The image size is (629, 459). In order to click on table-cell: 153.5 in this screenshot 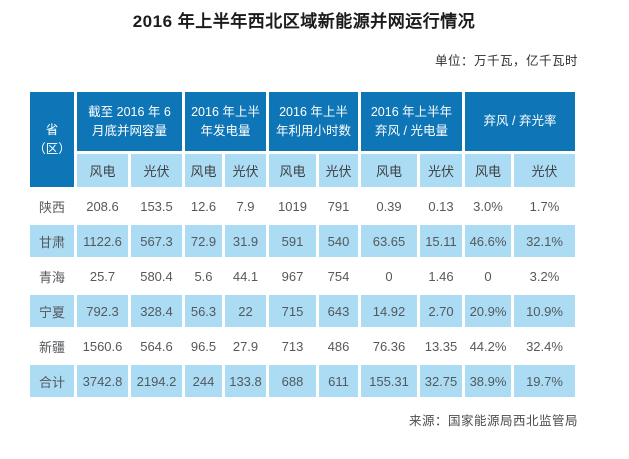, I will do `click(156, 206)`.